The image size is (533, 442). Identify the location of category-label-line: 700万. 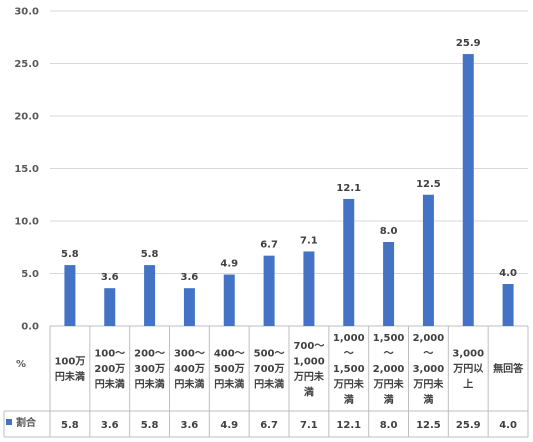
(269, 369).